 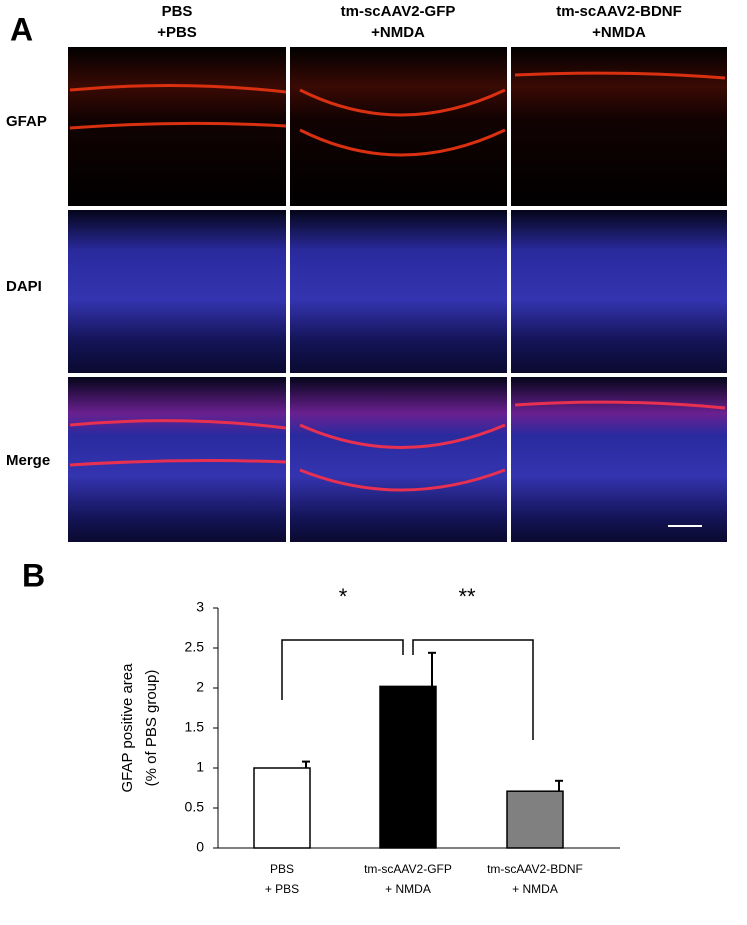 I want to click on y-tick-label: 1, so click(x=200, y=767).